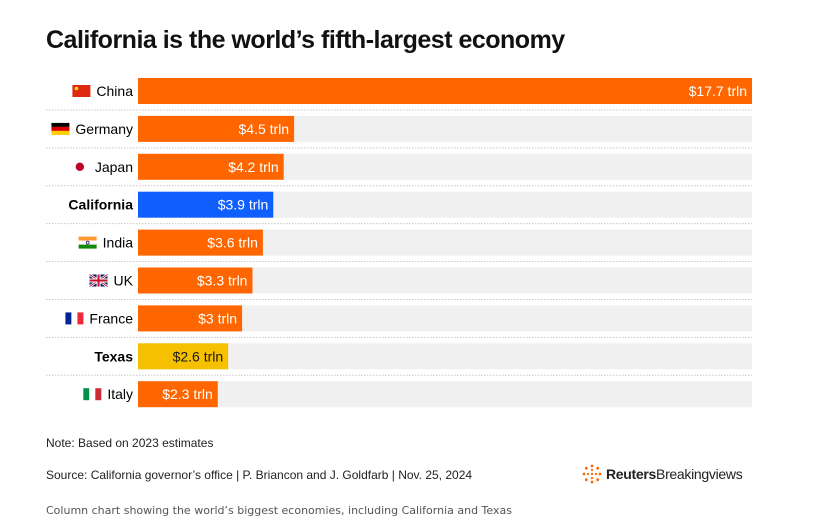 The width and height of the screenshot is (821, 531). Describe the element at coordinates (631, 474) in the screenshot. I see `logo-word-reuters: Reuters` at that location.